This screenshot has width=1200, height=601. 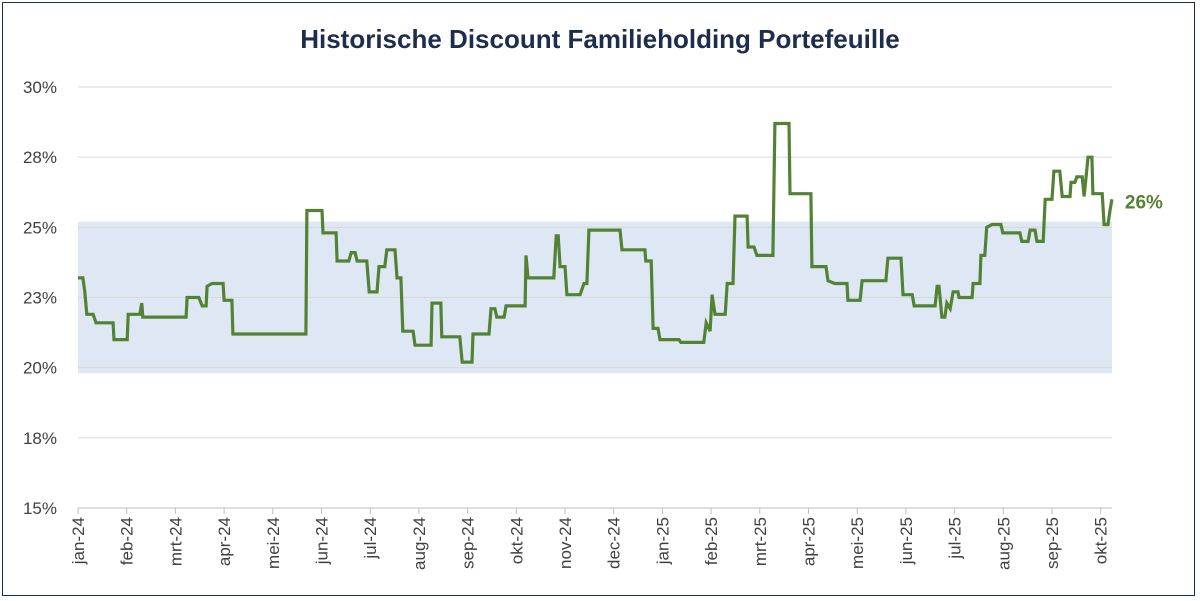 What do you see at coordinates (516, 540) in the screenshot?
I see `x-tick-label: okt-24` at bounding box center [516, 540].